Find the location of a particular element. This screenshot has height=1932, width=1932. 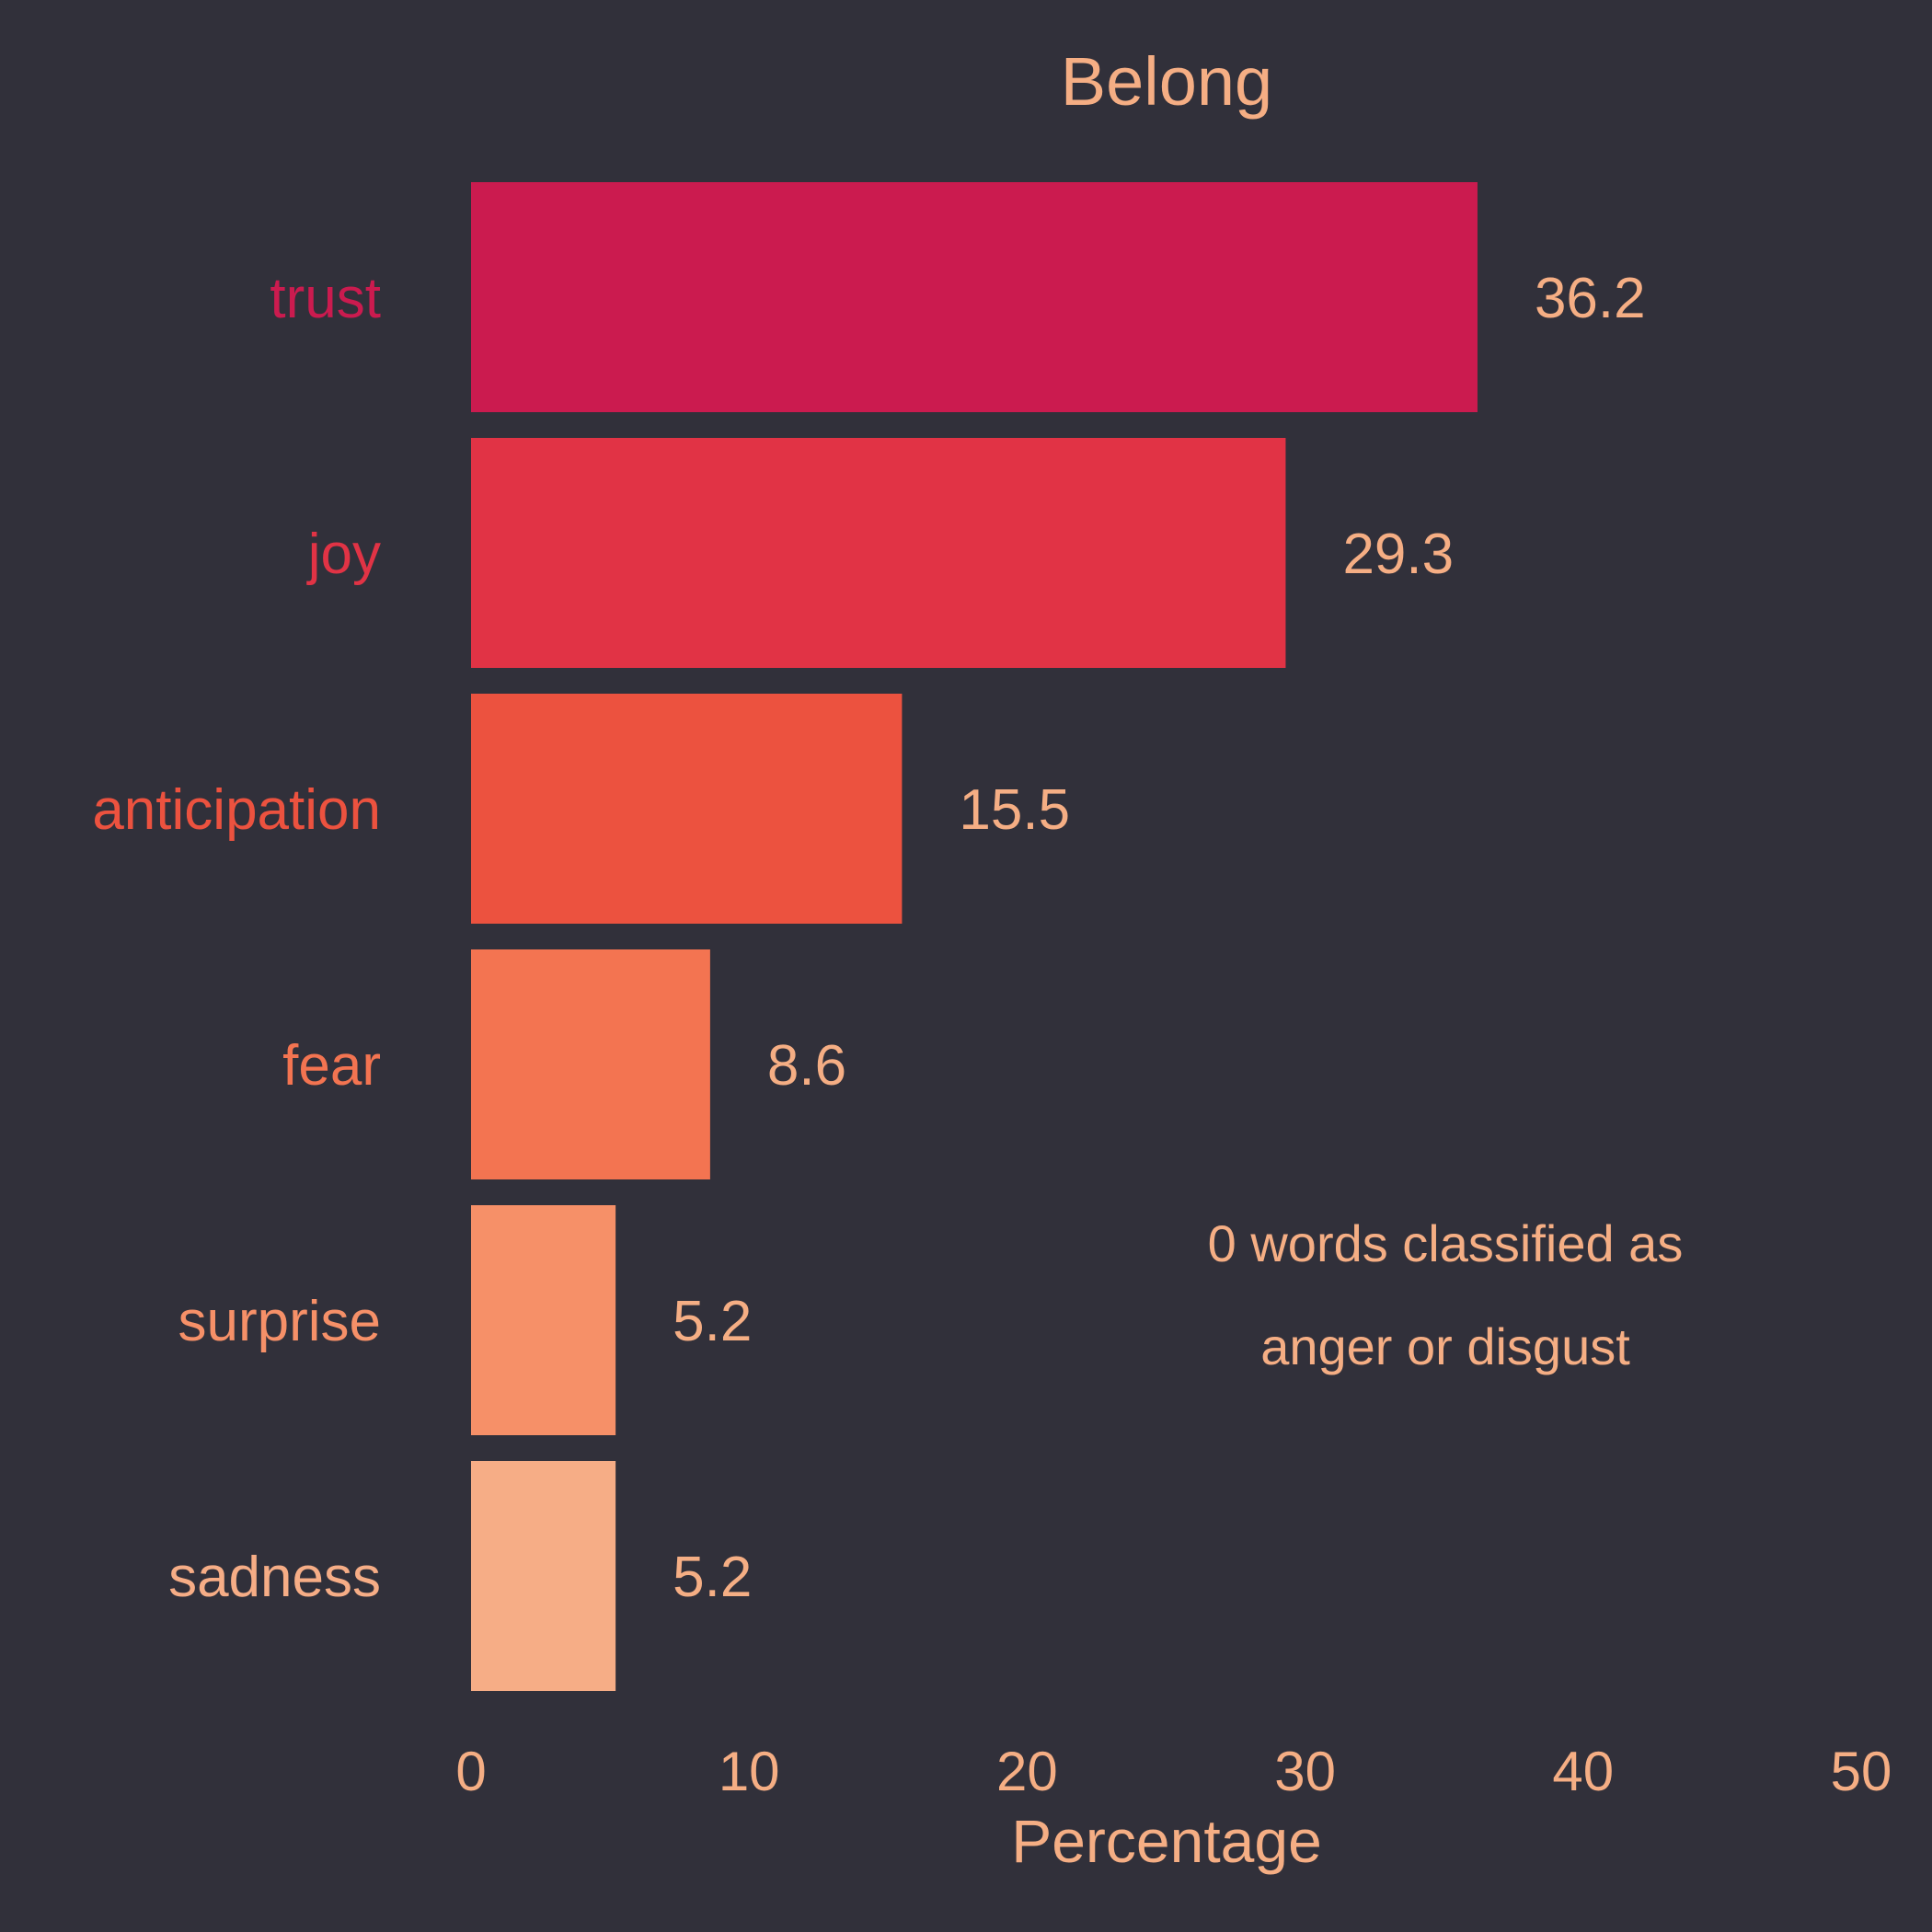

x-axis-ticks: 0 10 20 30 40 50 is located at coordinates (1173, 1771).